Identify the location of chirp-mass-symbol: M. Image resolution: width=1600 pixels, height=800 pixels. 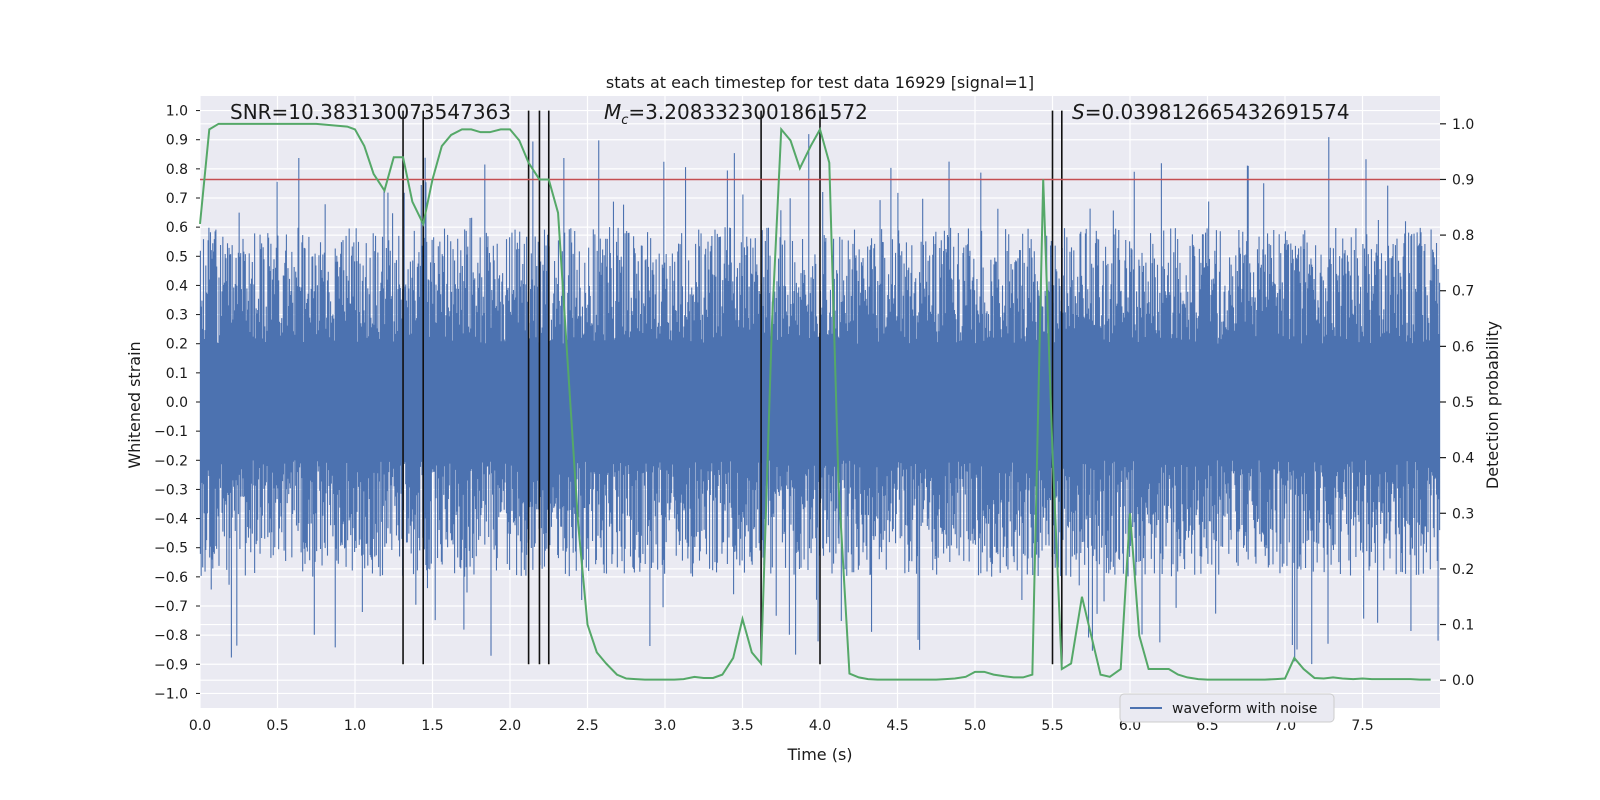
(613, 112).